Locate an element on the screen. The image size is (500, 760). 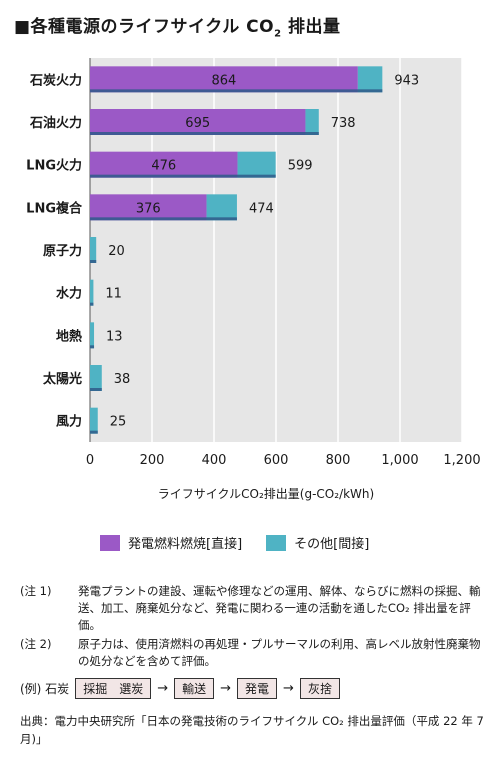
x-tick-label: 0 is located at coordinates (90, 460).